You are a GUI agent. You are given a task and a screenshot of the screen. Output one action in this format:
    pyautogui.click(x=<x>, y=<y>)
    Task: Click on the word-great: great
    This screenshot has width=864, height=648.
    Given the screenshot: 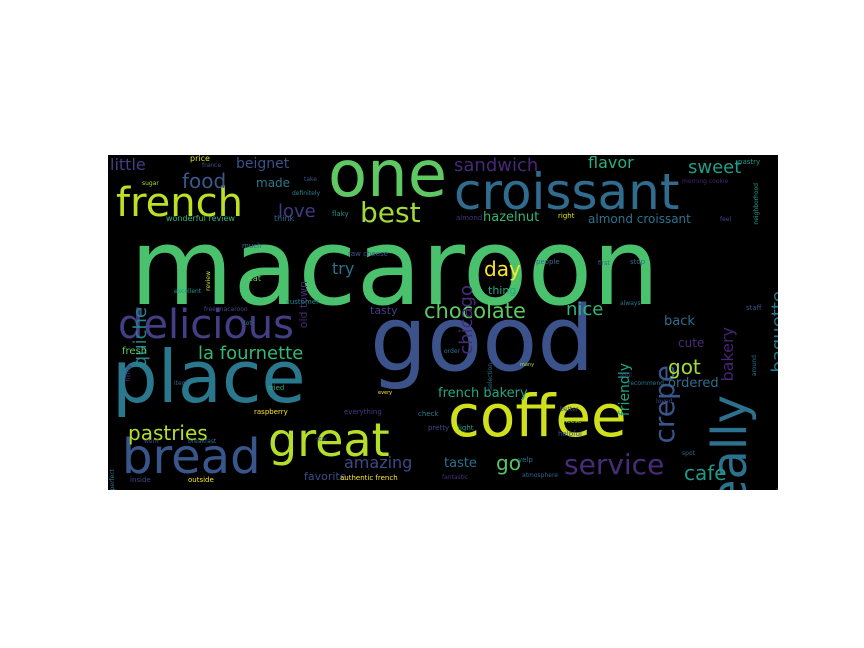 What is the action you would take?
    pyautogui.click(x=329, y=440)
    